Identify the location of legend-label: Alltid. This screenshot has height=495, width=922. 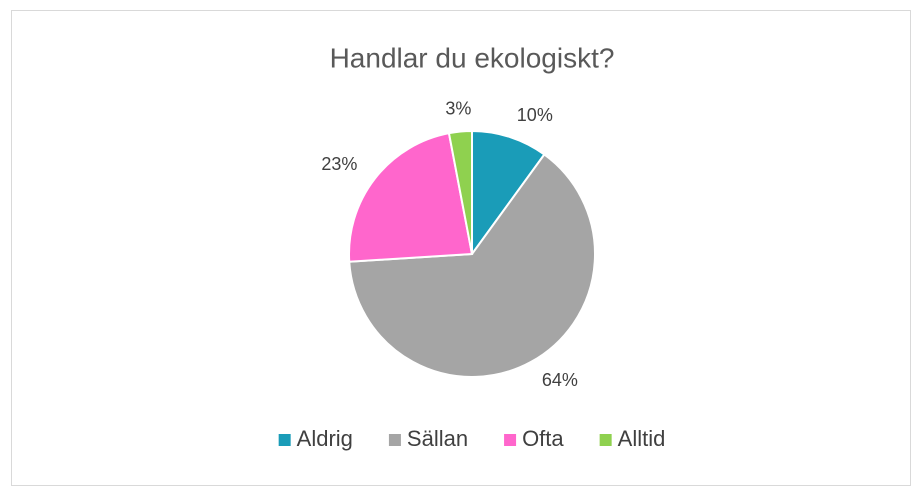
(642, 438).